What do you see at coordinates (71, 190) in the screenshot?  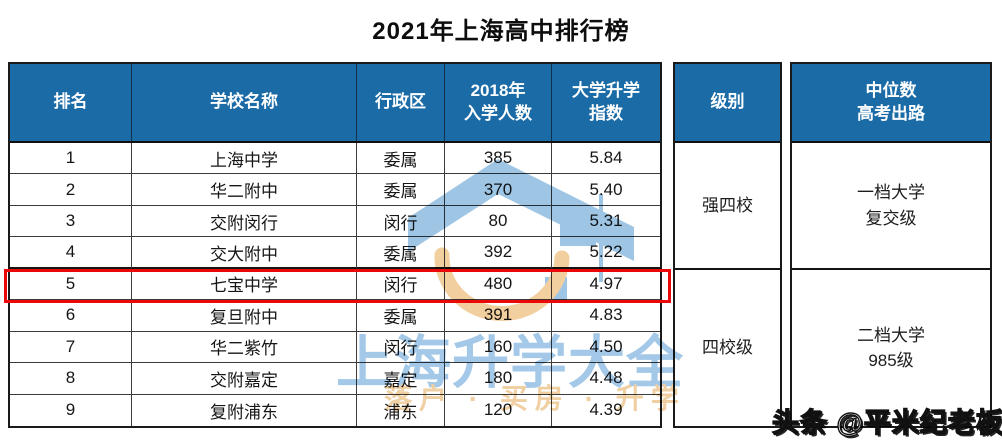 I see `cell-rank: 2` at bounding box center [71, 190].